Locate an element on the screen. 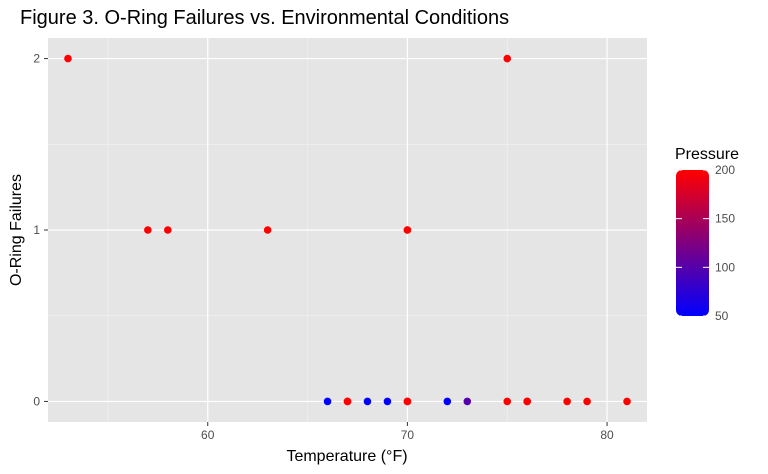 This screenshot has width=768, height=474. x-tick-label: 60 is located at coordinates (208, 435).